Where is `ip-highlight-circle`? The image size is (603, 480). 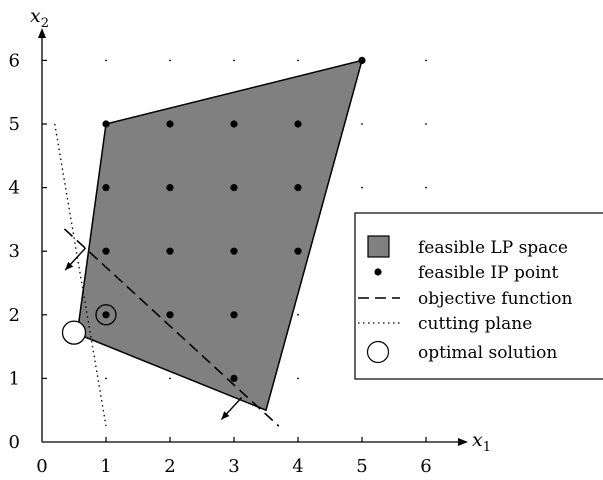
ip-highlight-circle is located at coordinates (106, 315).